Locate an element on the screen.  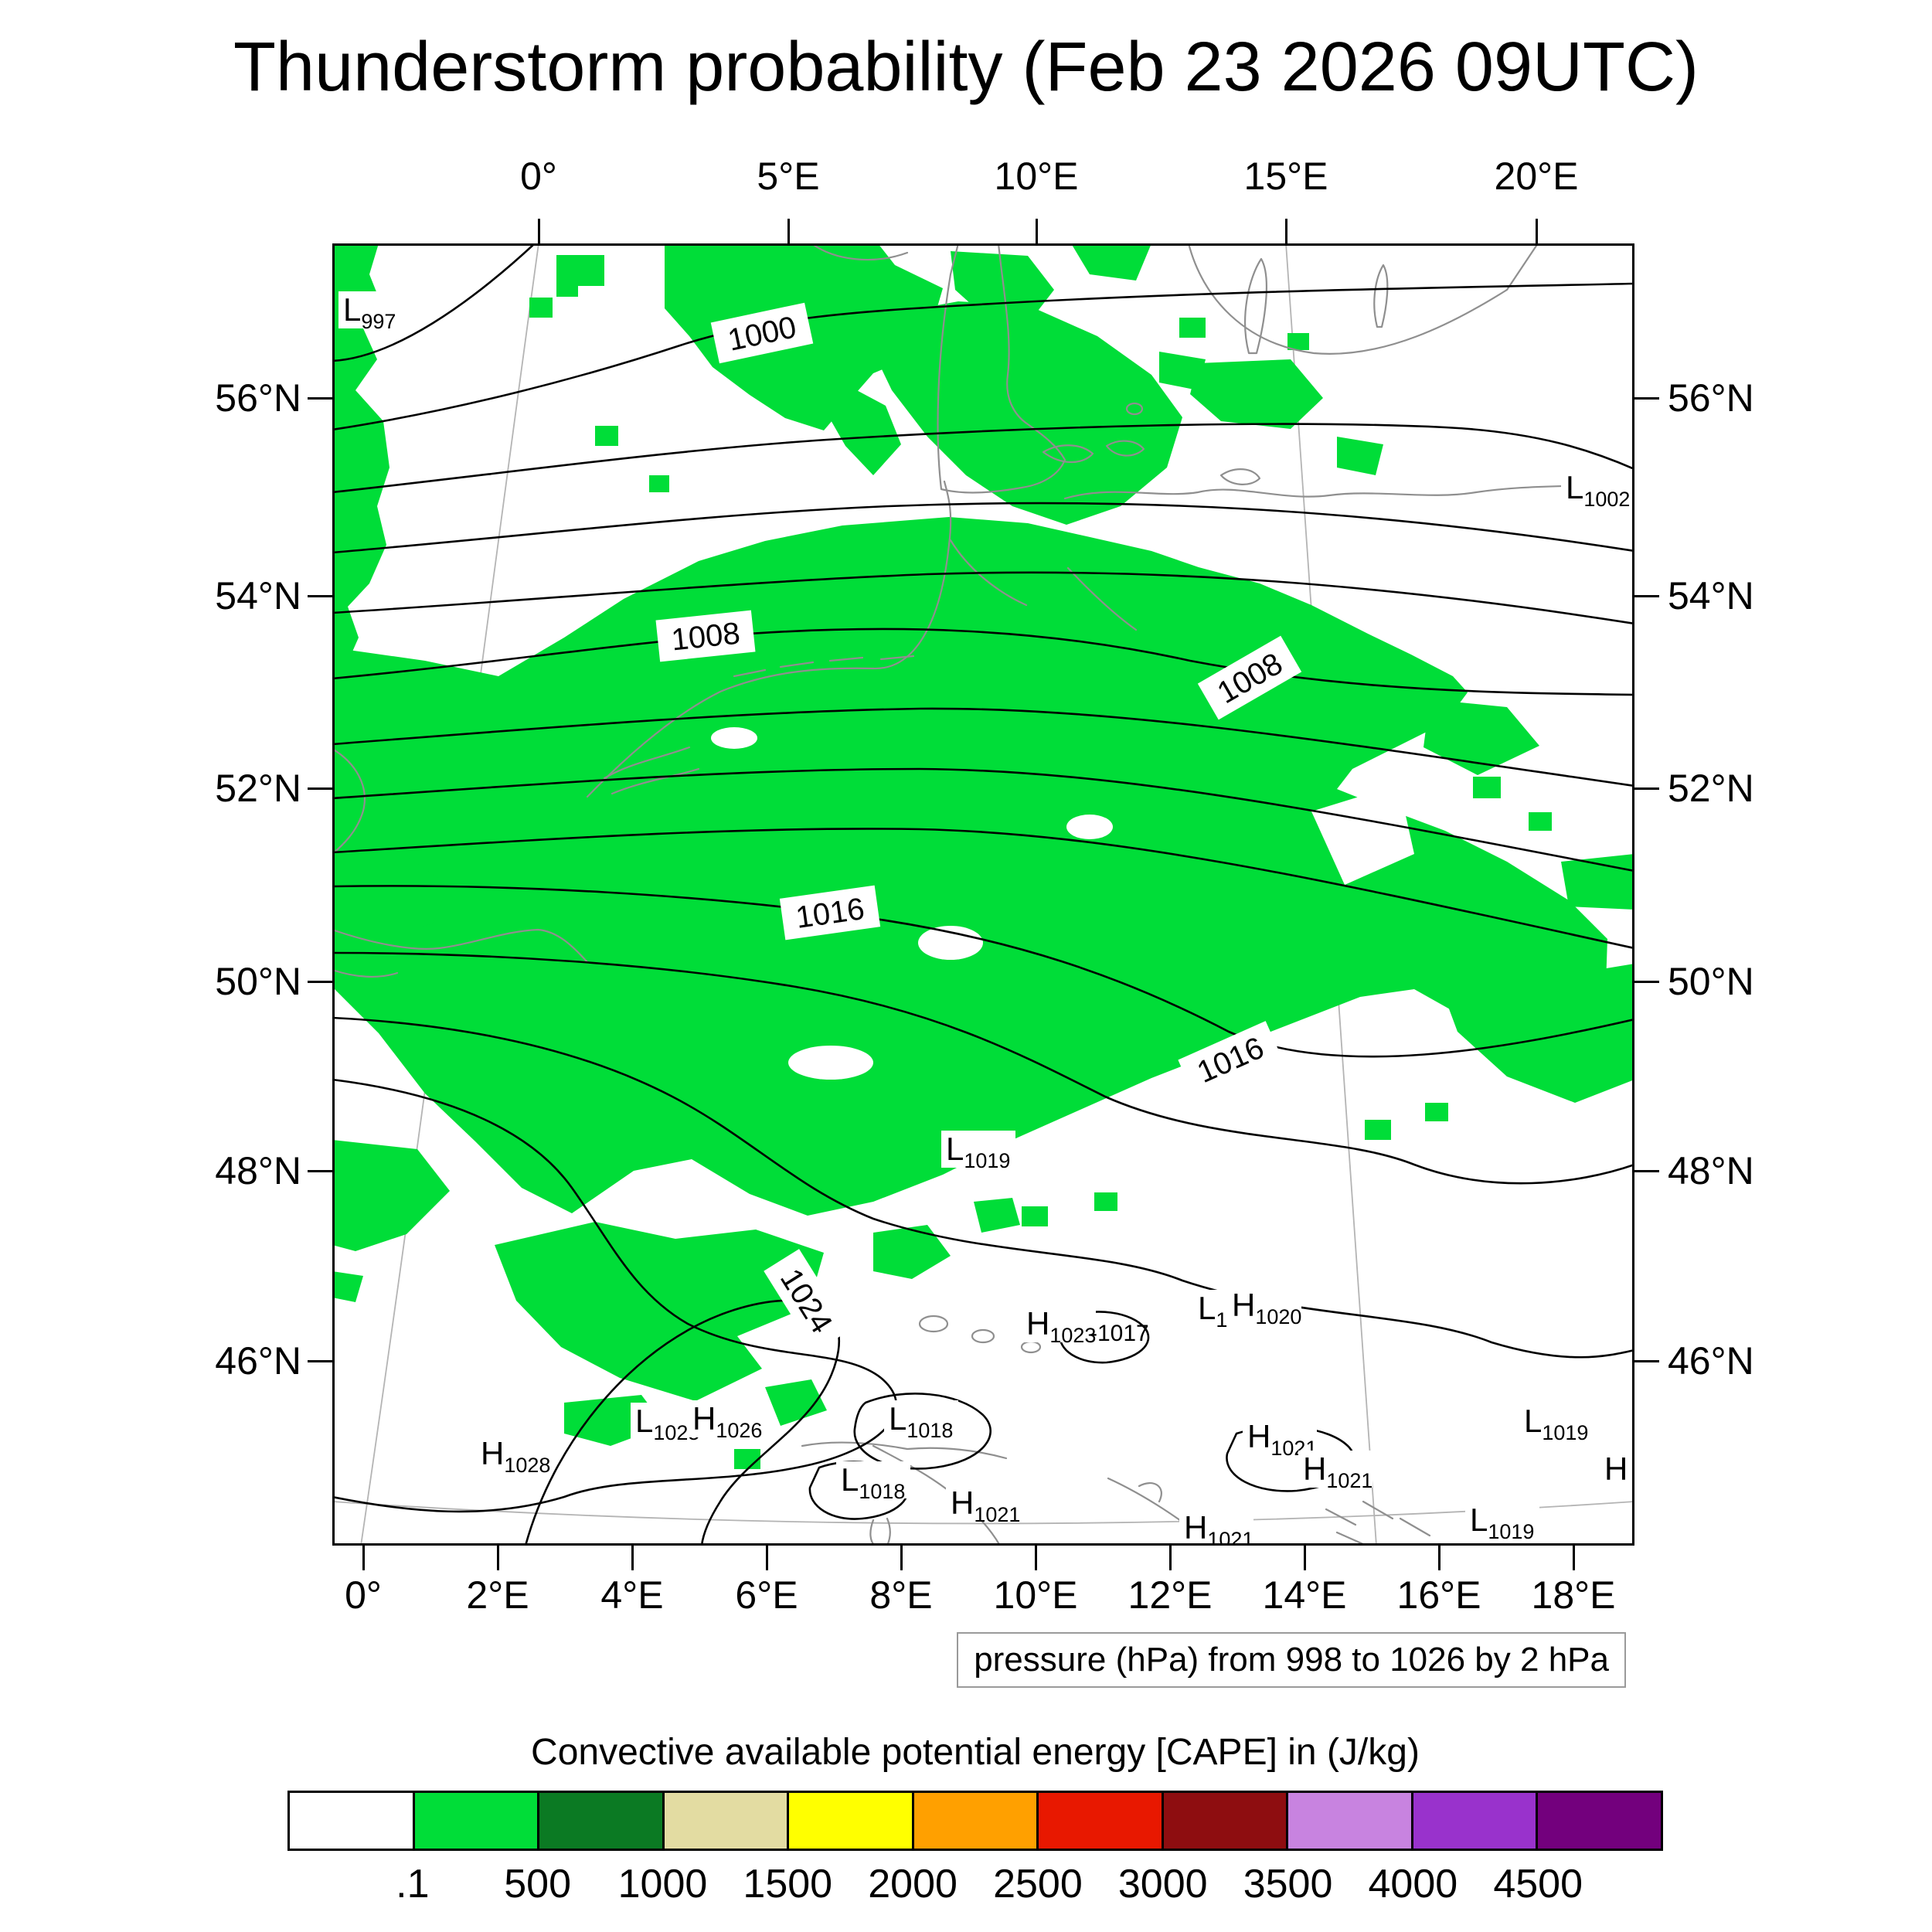
axis-label-bottom: 2°E is located at coordinates (498, 1595).